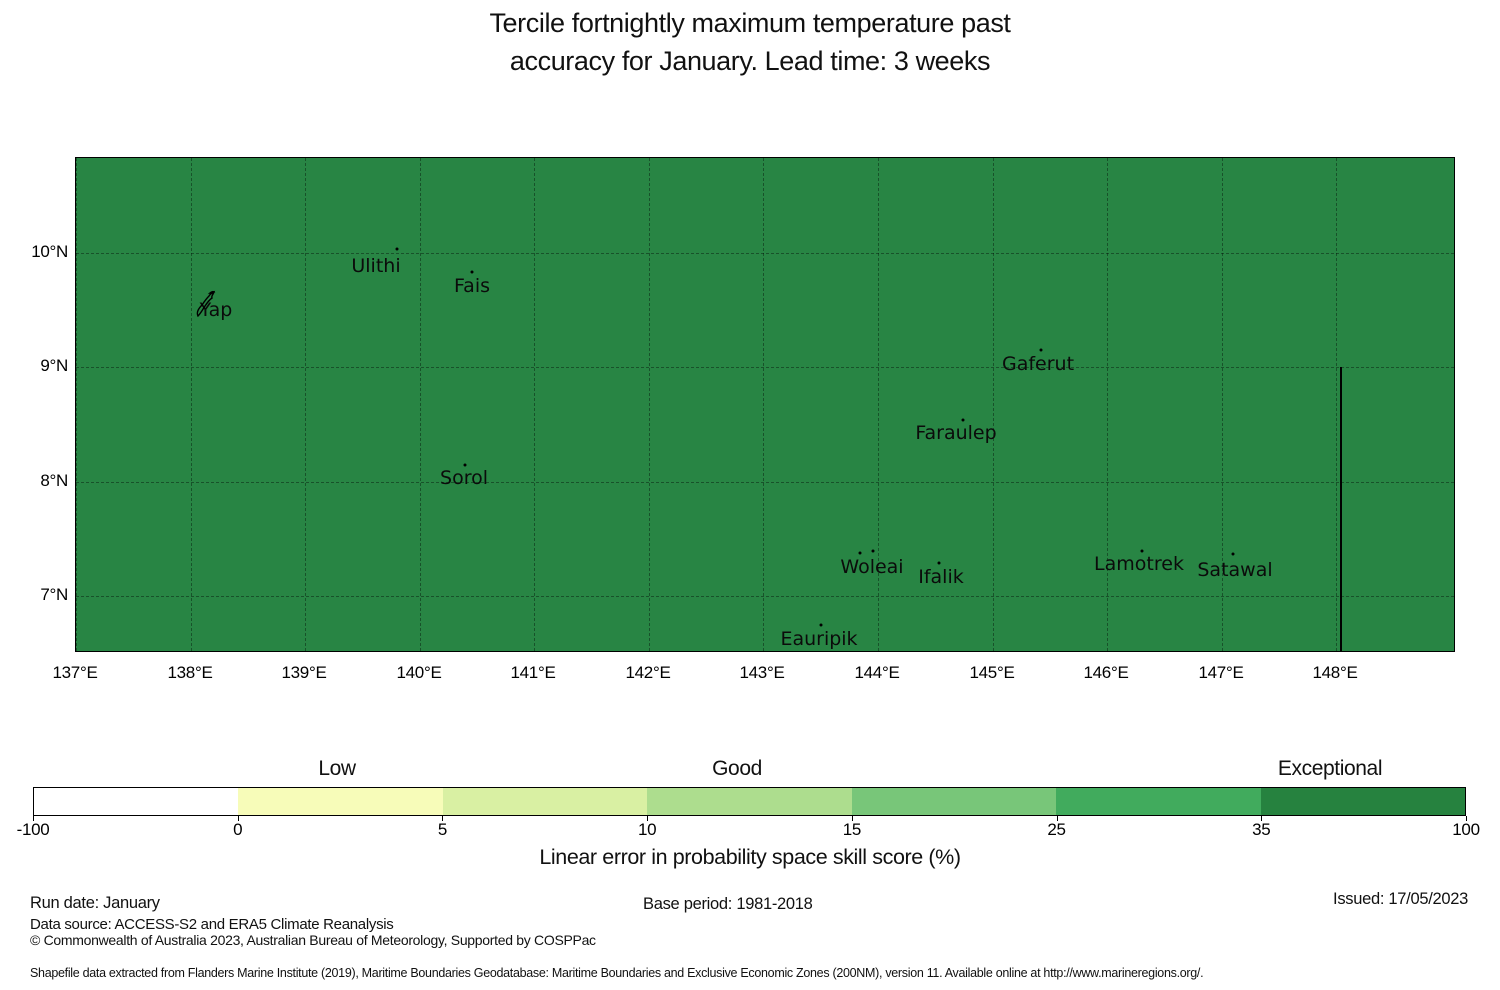  I want to click on island-label-satawal: Satawal, so click(1235, 570).